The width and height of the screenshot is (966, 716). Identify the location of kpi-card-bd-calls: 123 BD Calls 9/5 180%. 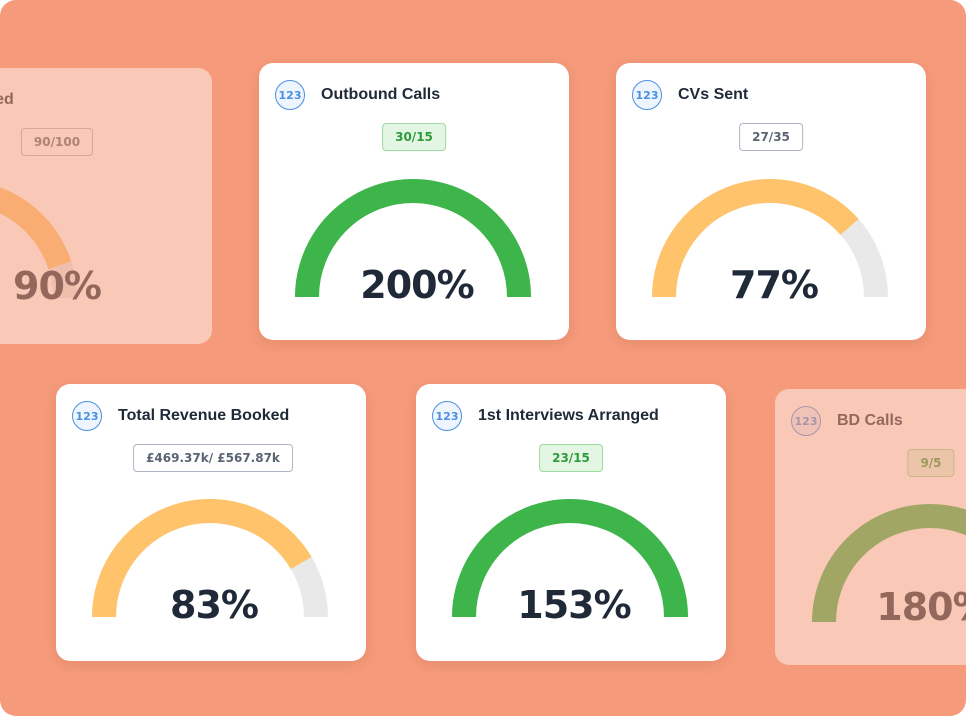
(870, 527).